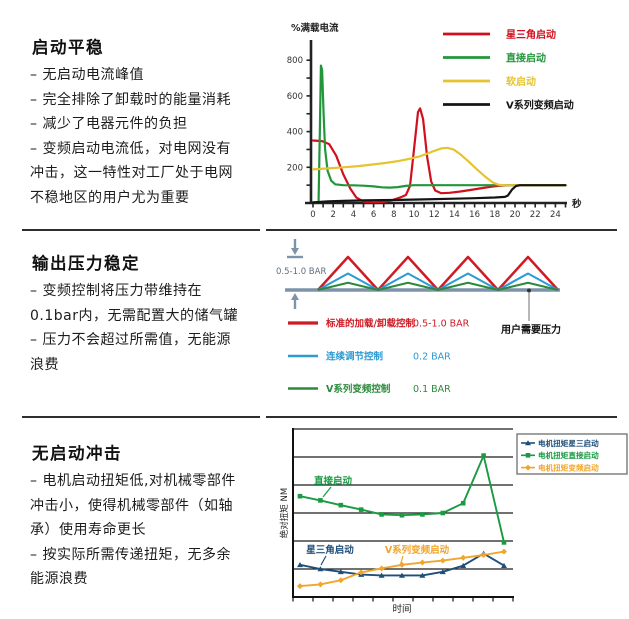  What do you see at coordinates (401, 561) in the screenshot?
I see `annotation-leader-torque-vfd` at bounding box center [401, 561].